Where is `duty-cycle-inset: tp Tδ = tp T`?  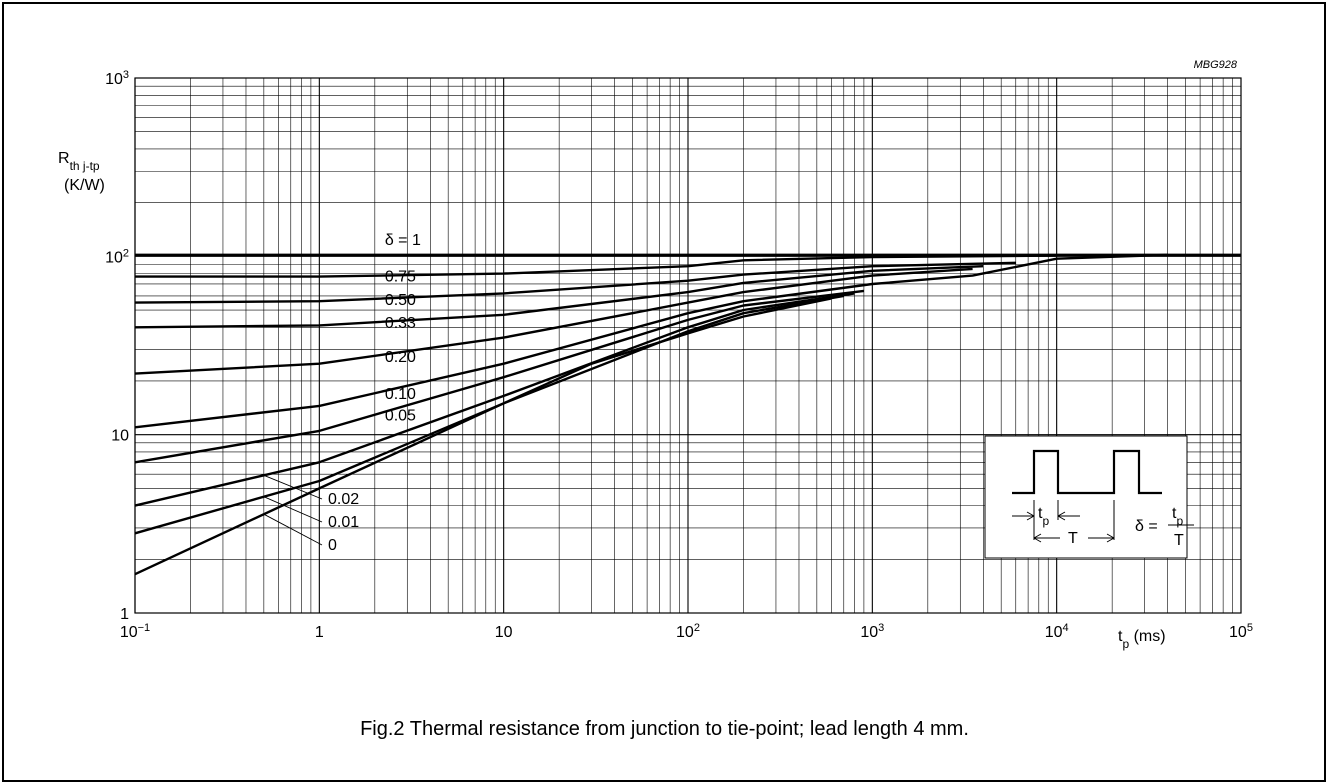
duty-cycle-inset: tp Tδ = tp T is located at coordinates (1089, 497).